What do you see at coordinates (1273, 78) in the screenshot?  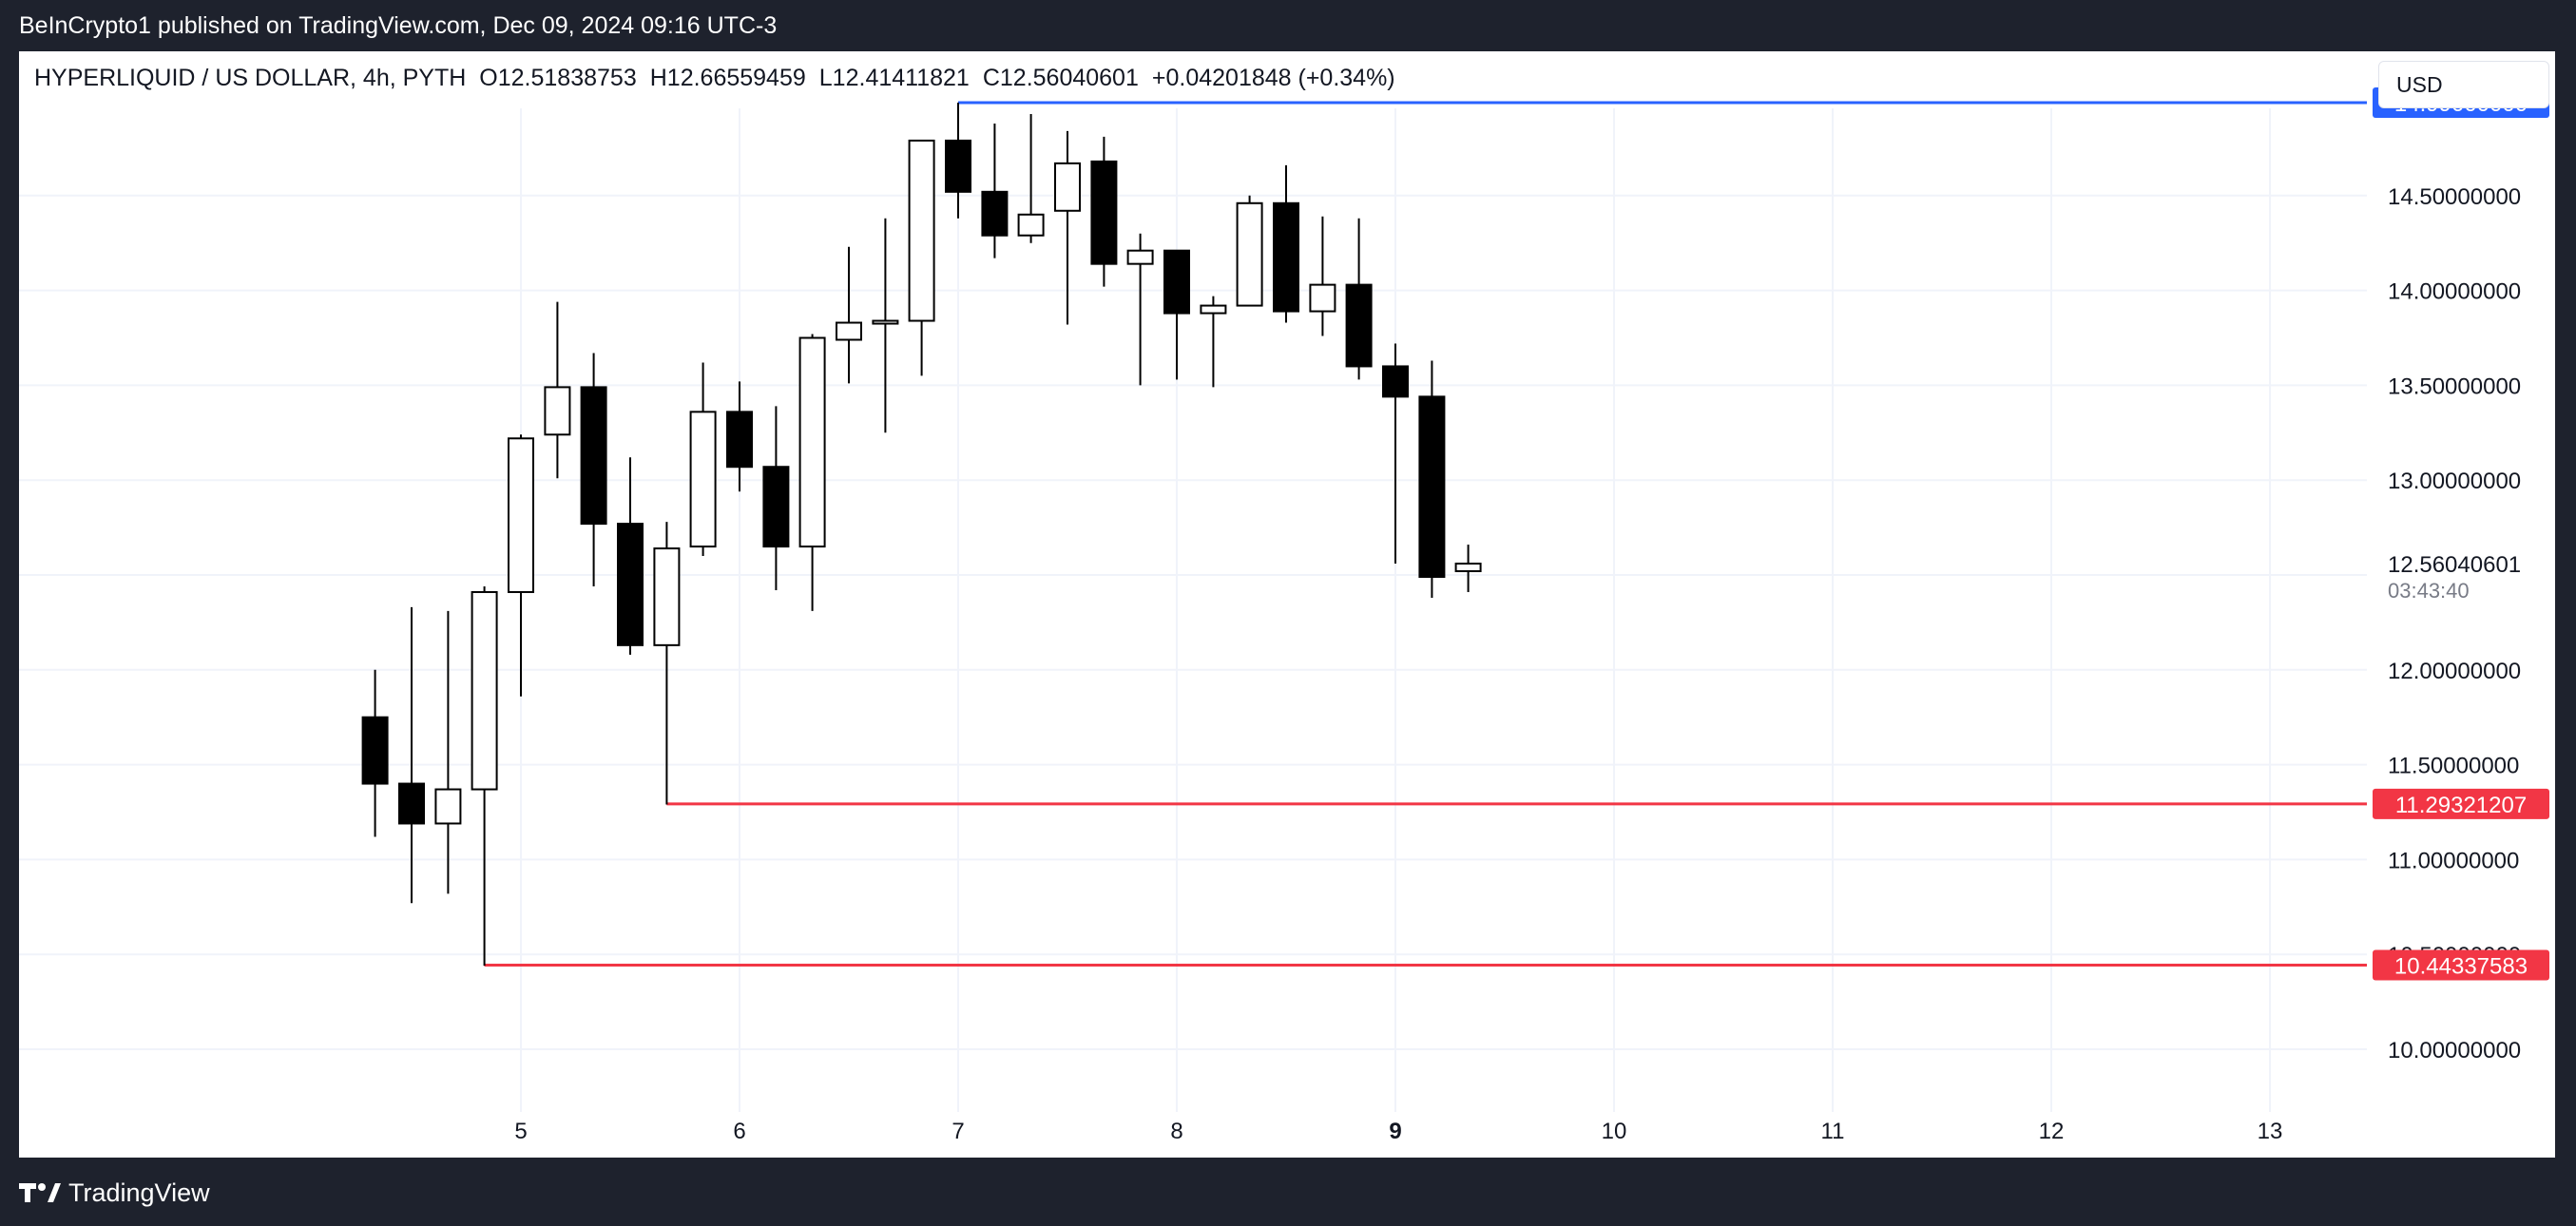 I see `change-value: +0.04201848 (+0.34%)` at bounding box center [1273, 78].